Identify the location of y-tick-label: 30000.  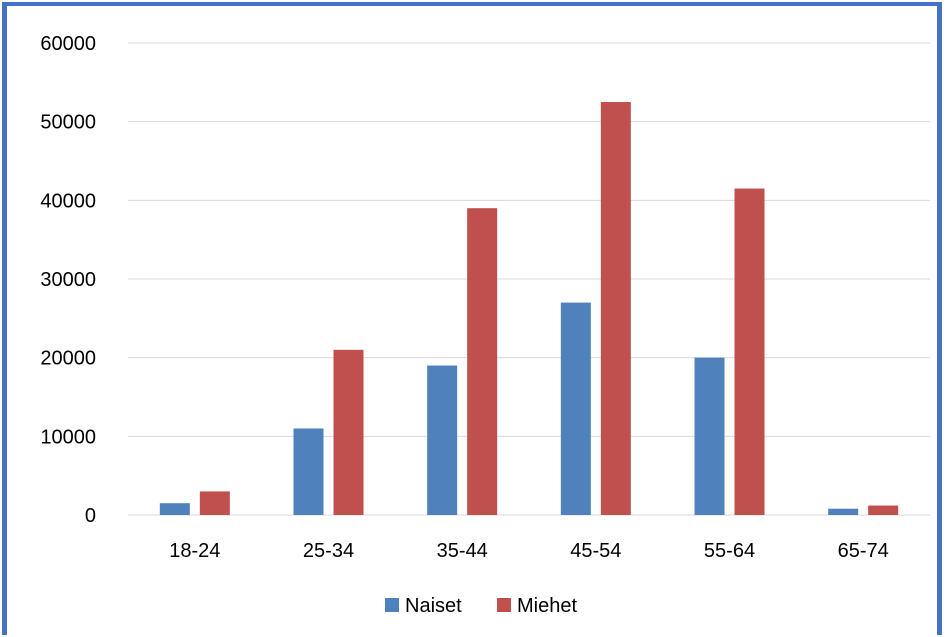
(68, 280).